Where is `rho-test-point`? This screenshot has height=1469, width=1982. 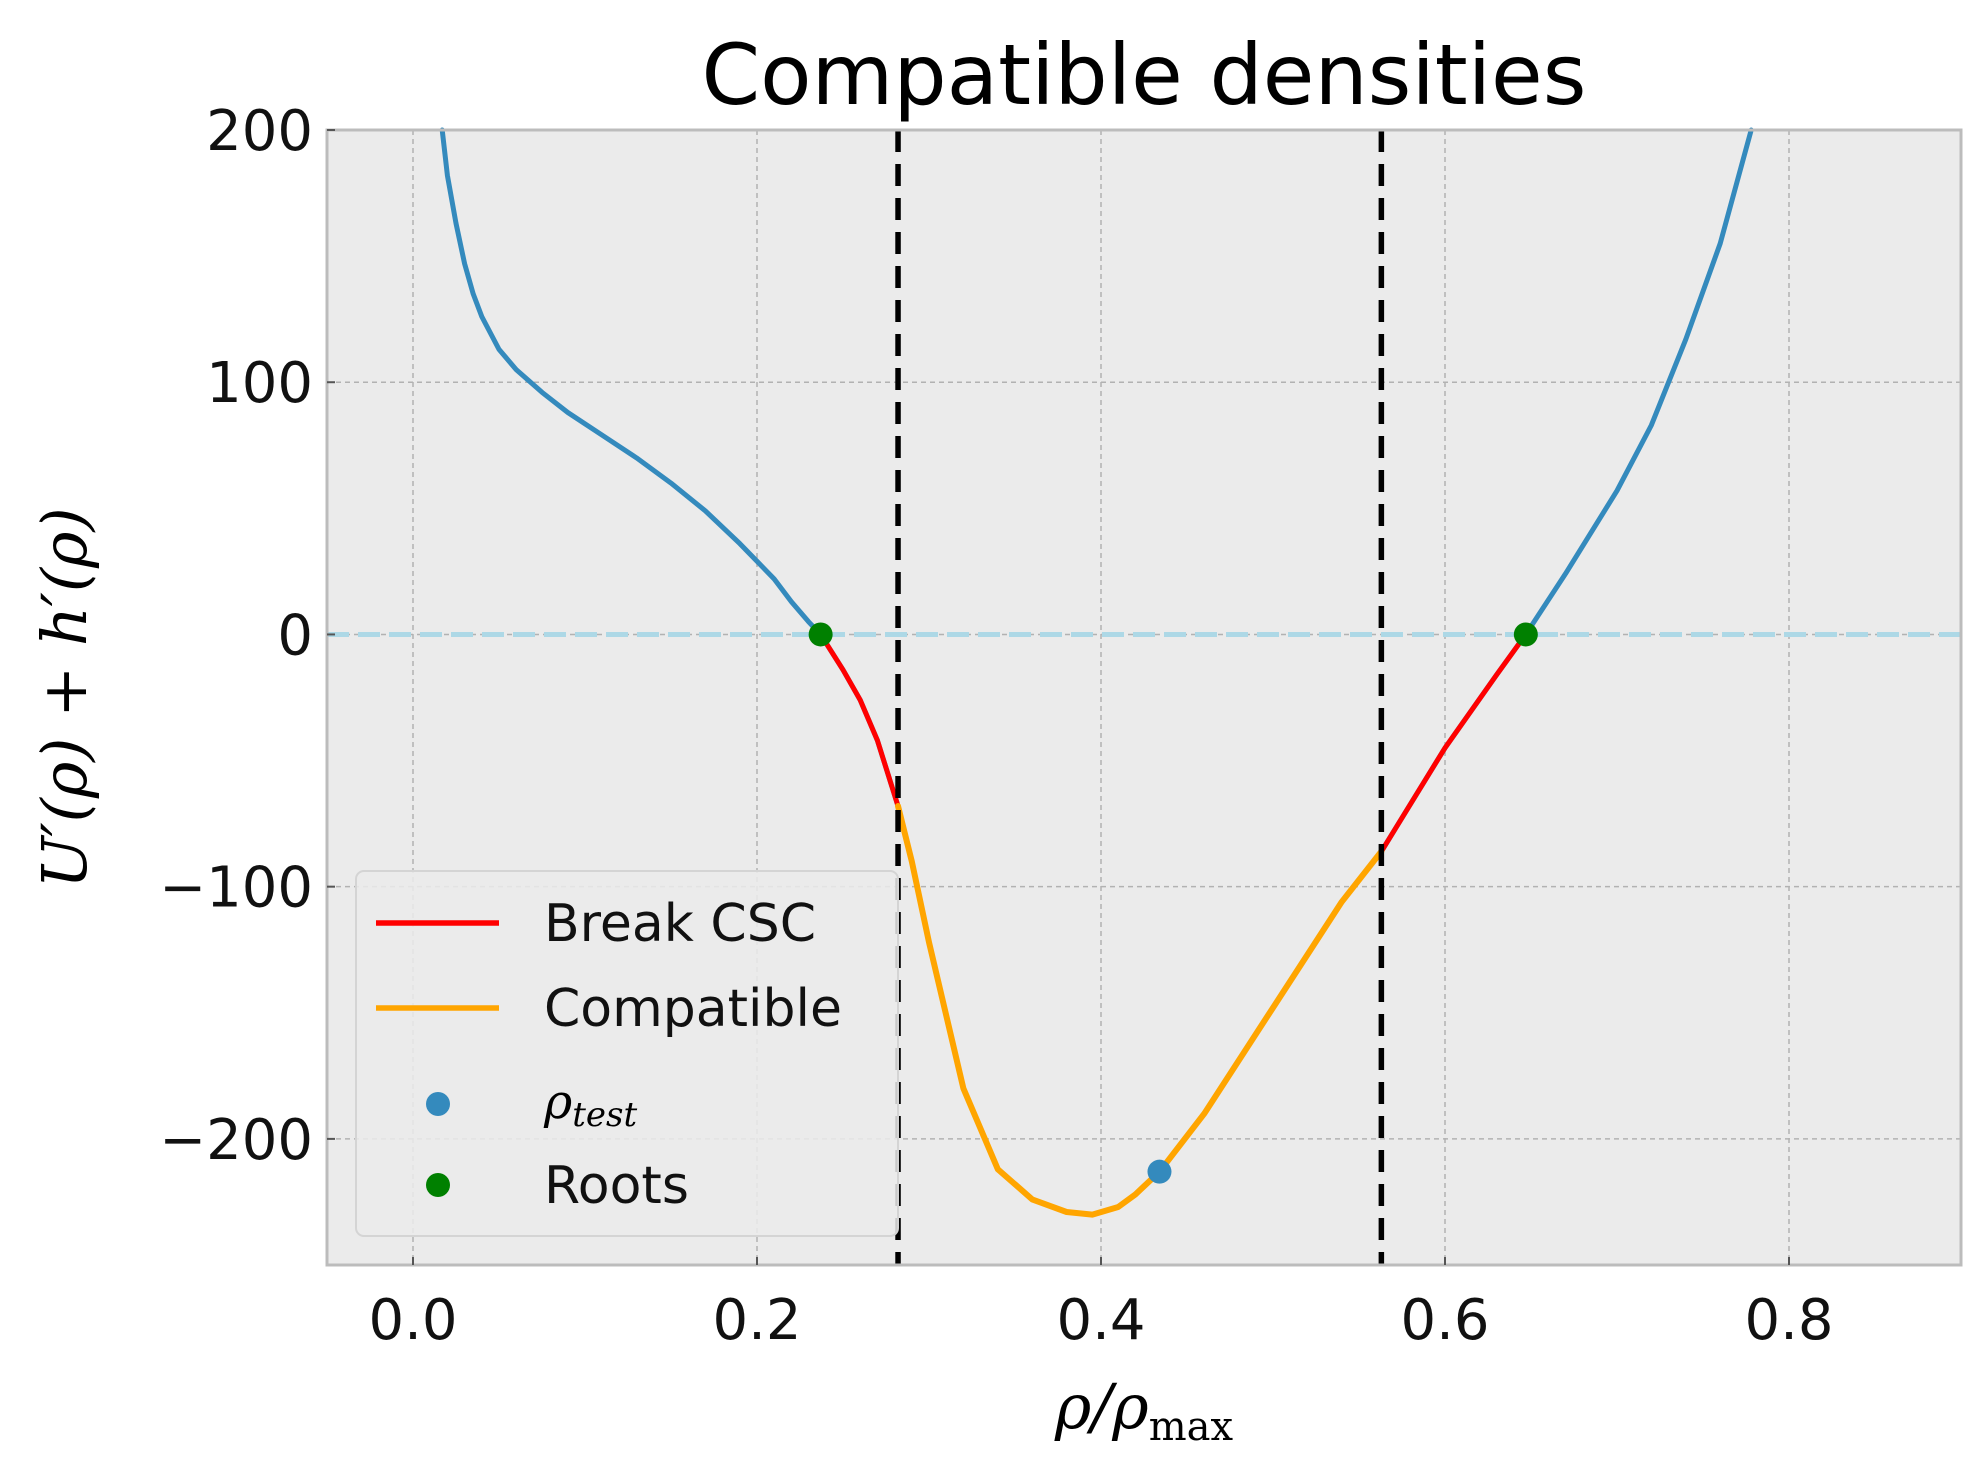 rho-test-point is located at coordinates (1159, 1171).